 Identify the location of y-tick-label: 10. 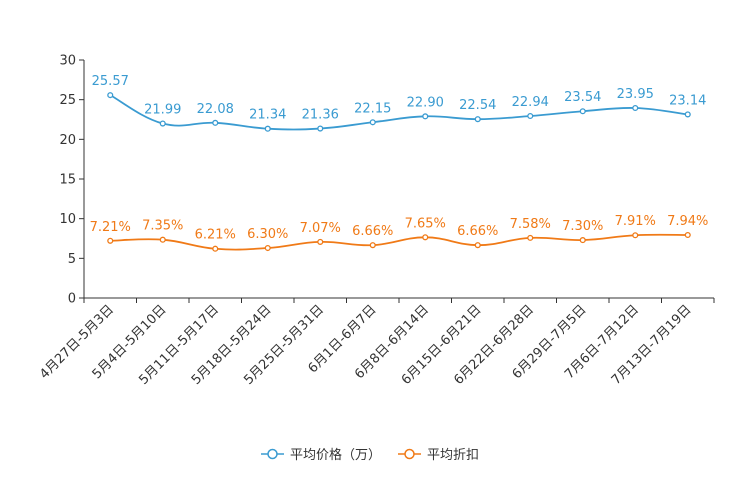
(67, 219).